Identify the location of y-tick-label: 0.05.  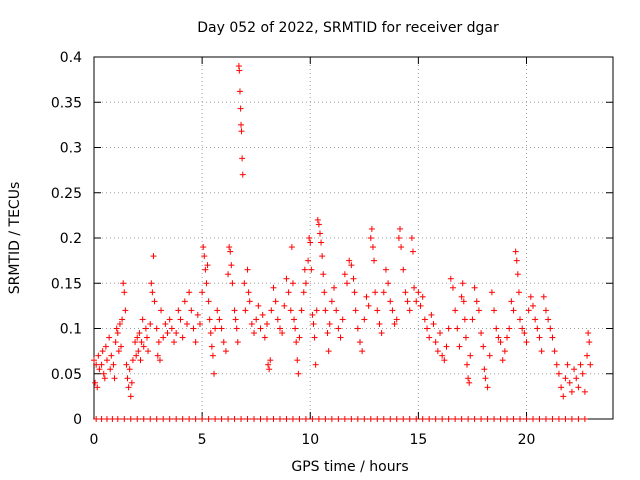
(66, 375).